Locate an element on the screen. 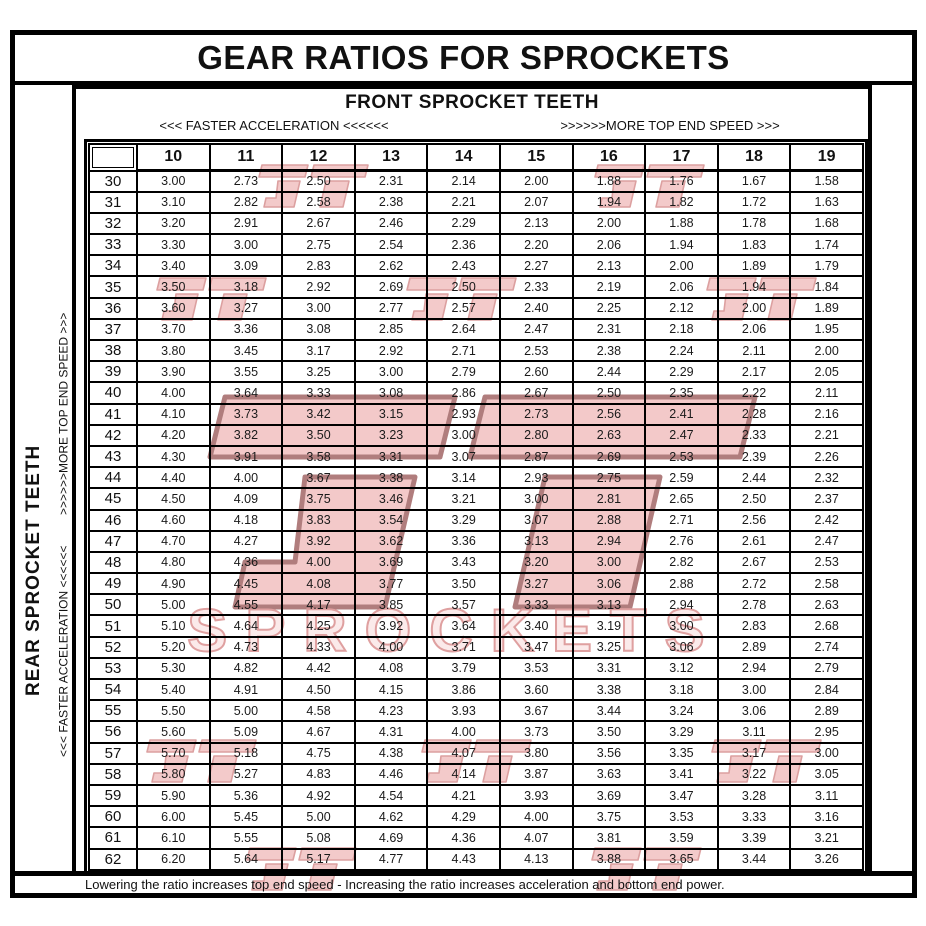  ratio-cell: 3.11 is located at coordinates (754, 732).